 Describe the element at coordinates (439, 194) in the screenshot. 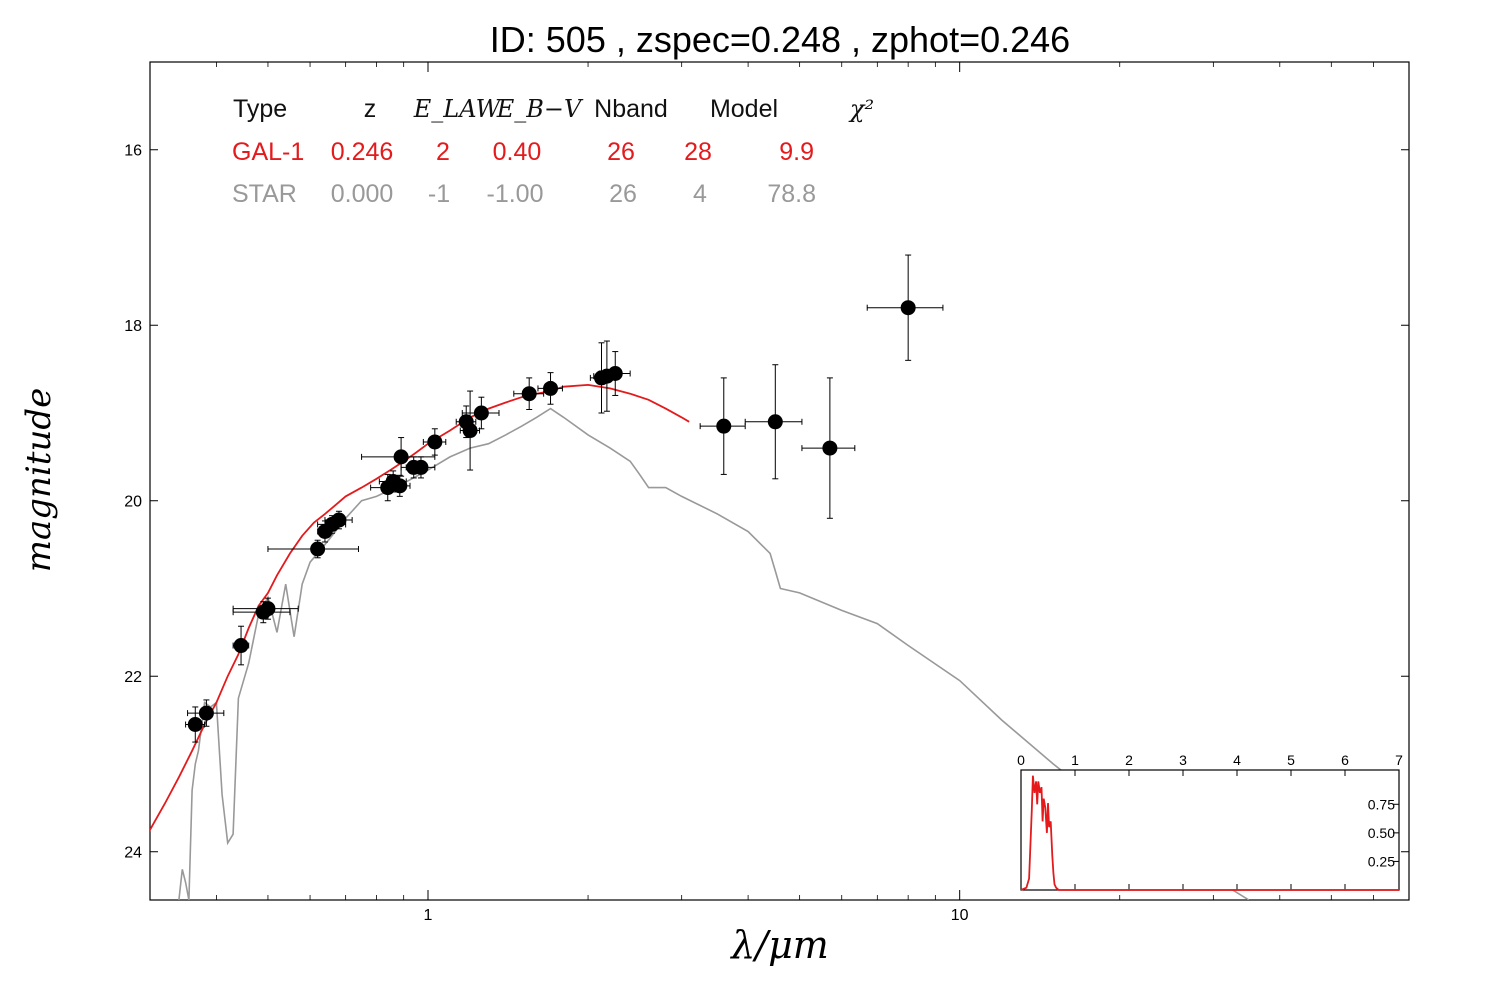

I see `fit-star-elaw: -1` at that location.